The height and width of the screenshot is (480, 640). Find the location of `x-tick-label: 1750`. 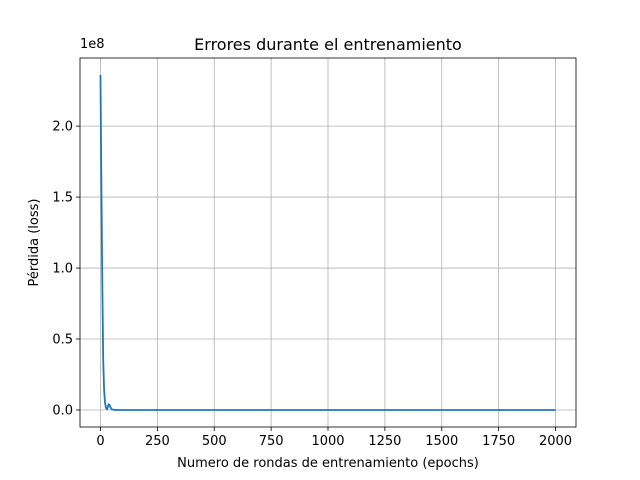

x-tick-label: 1750 is located at coordinates (498, 441).